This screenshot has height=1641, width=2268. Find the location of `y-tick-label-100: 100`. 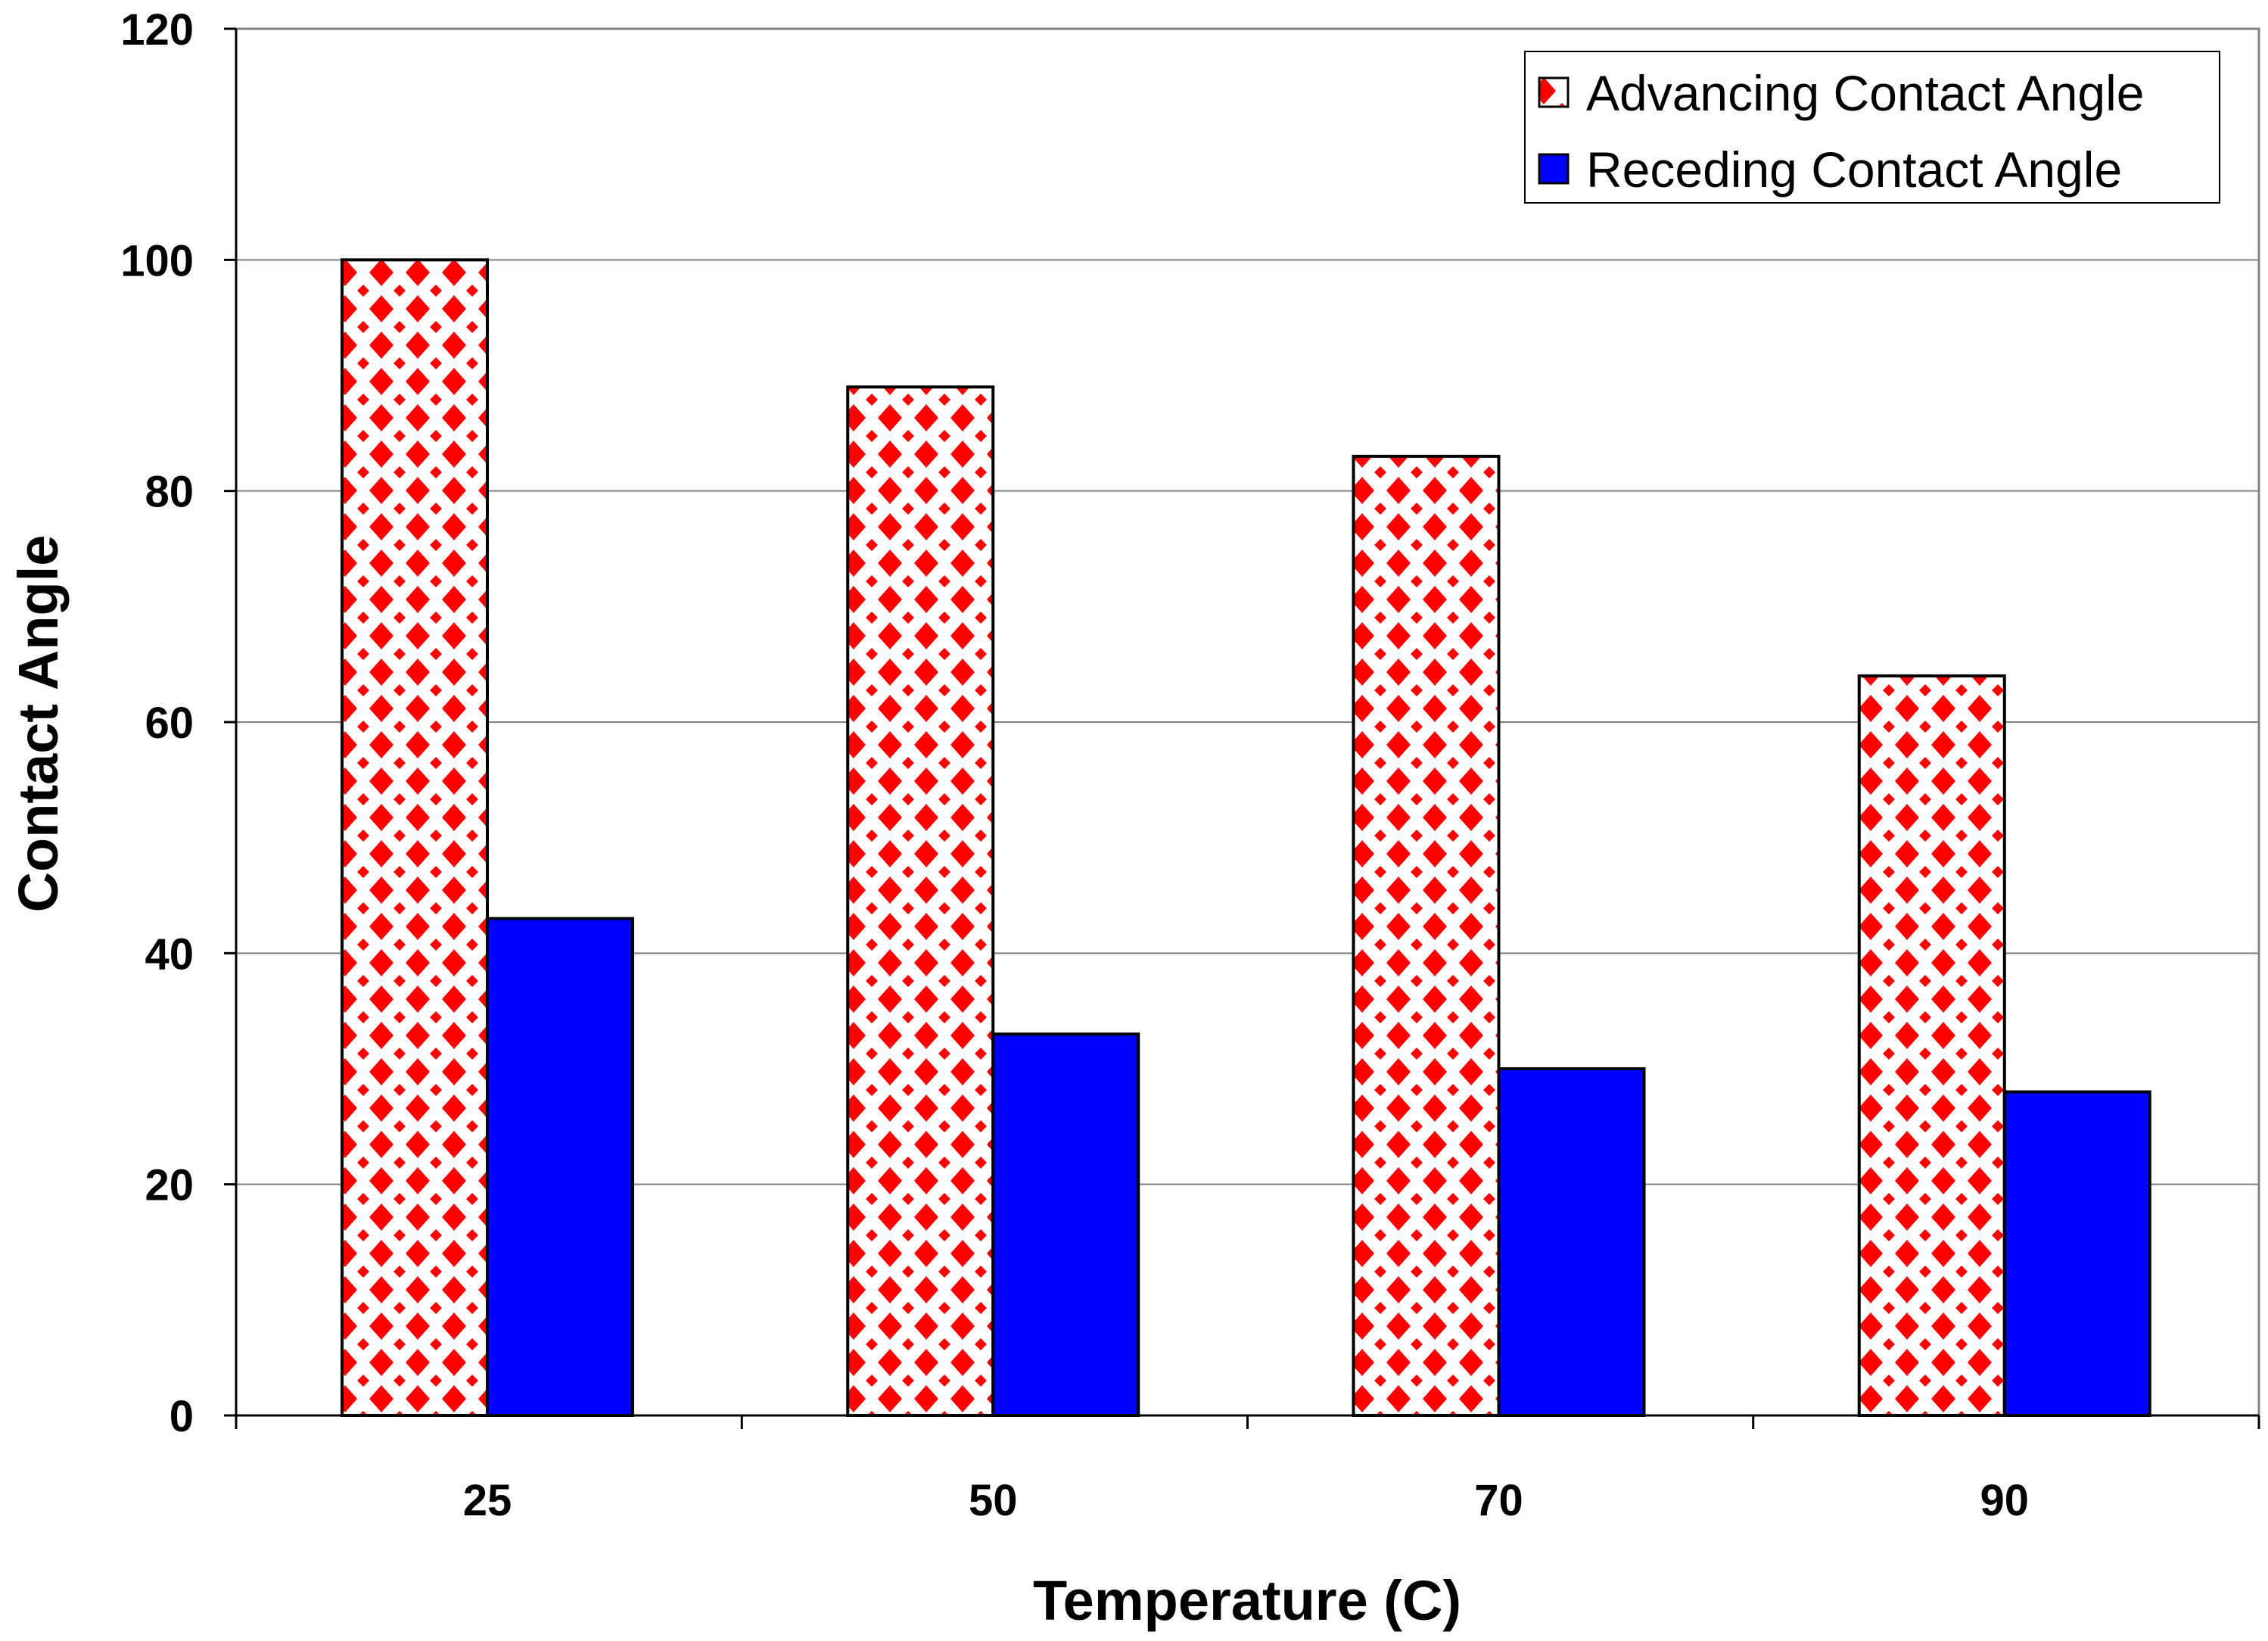

y-tick-label-100: 100 is located at coordinates (157, 260).